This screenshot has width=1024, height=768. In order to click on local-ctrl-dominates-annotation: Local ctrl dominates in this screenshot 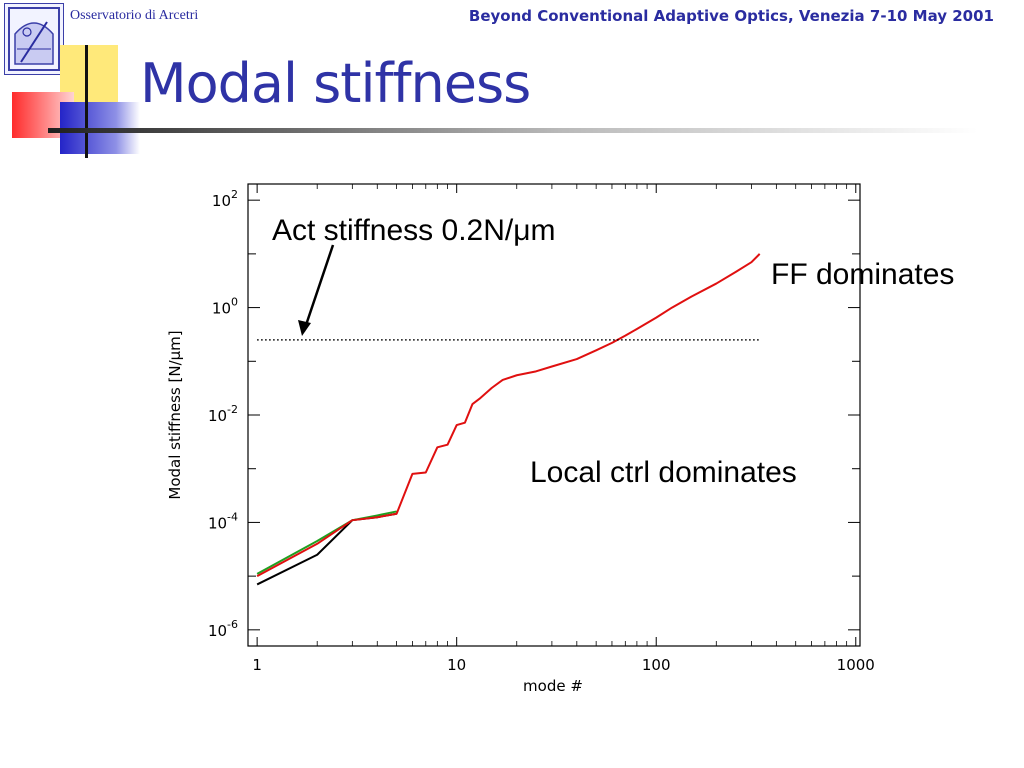, I will do `click(663, 472)`.